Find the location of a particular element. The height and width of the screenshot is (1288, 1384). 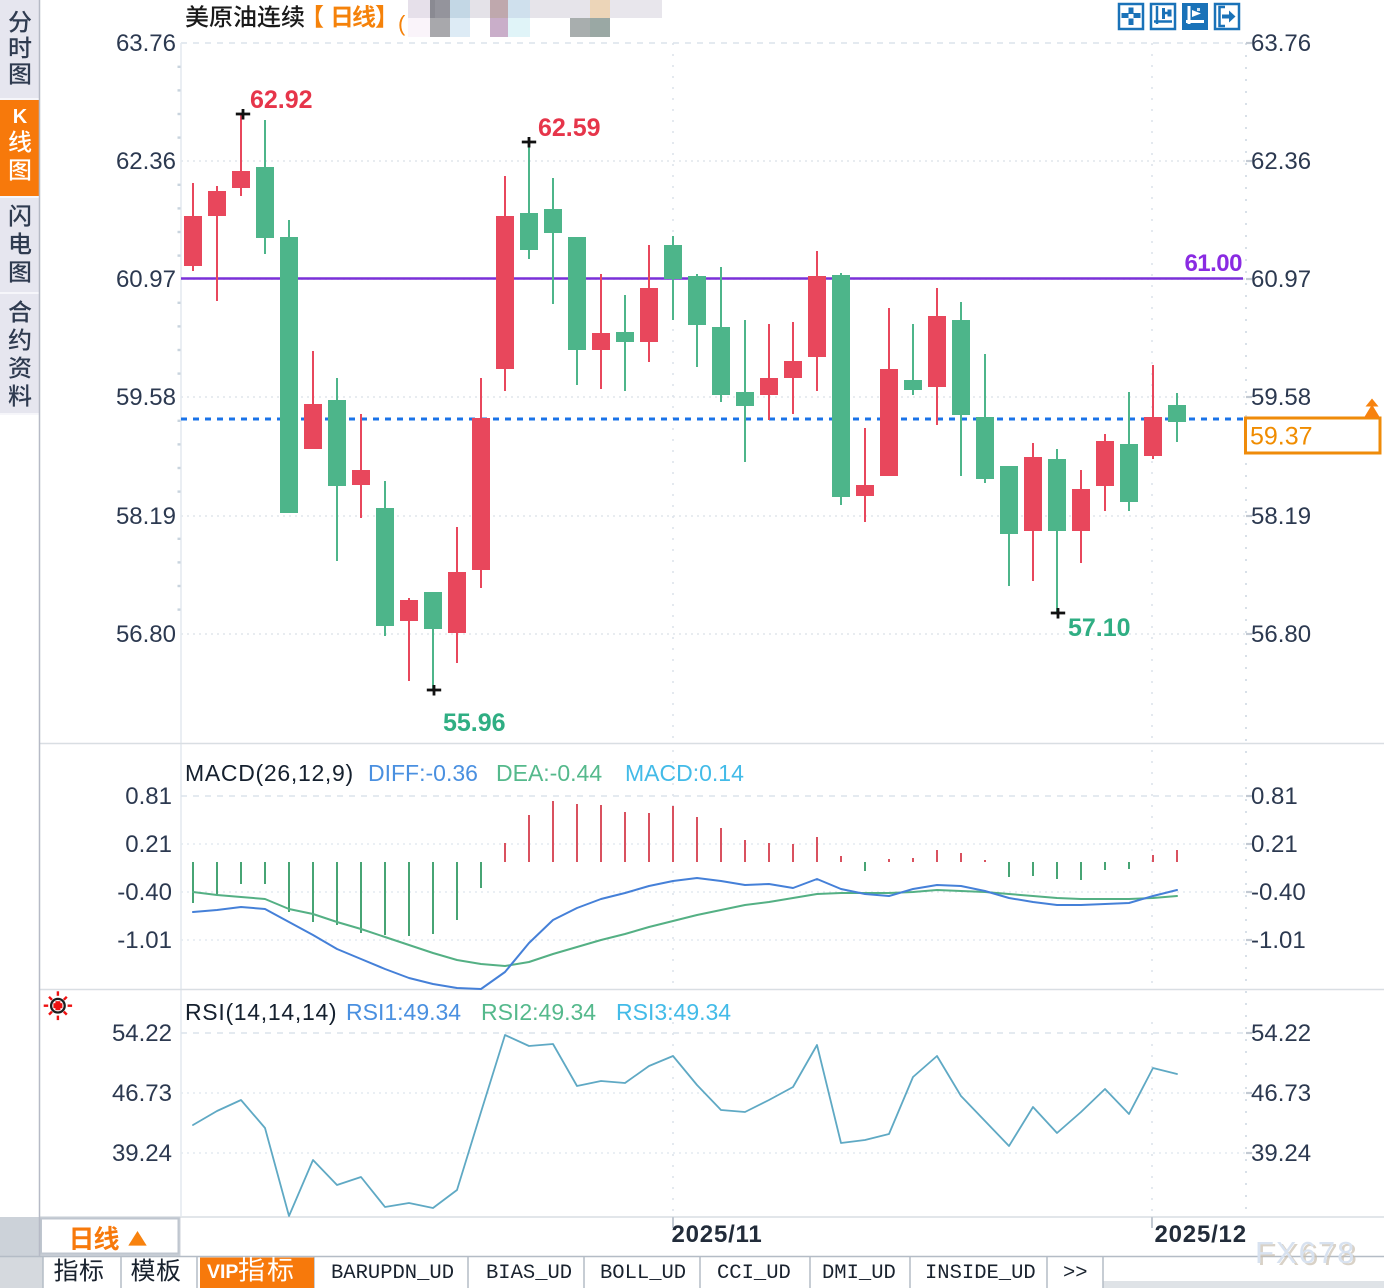

svg-text: RSI2:49.34 is located at coordinates (538, 1012).